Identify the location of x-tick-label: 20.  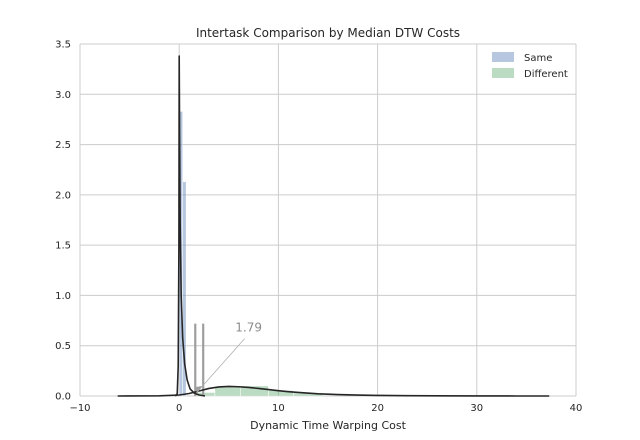
(377, 408).